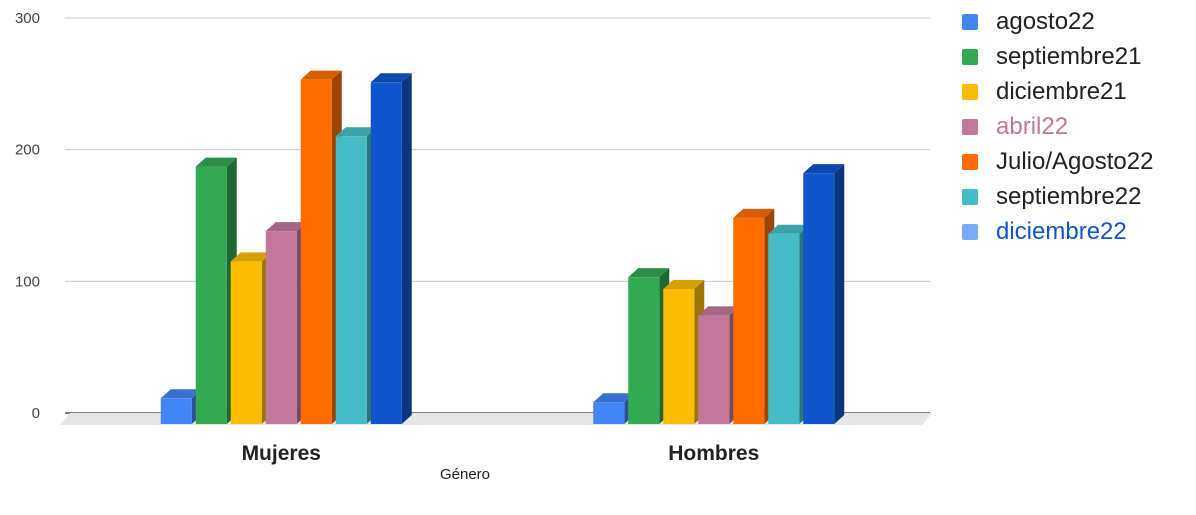 This screenshot has width=1196, height=515. I want to click on legend-label: diciembre21, so click(1061, 91).